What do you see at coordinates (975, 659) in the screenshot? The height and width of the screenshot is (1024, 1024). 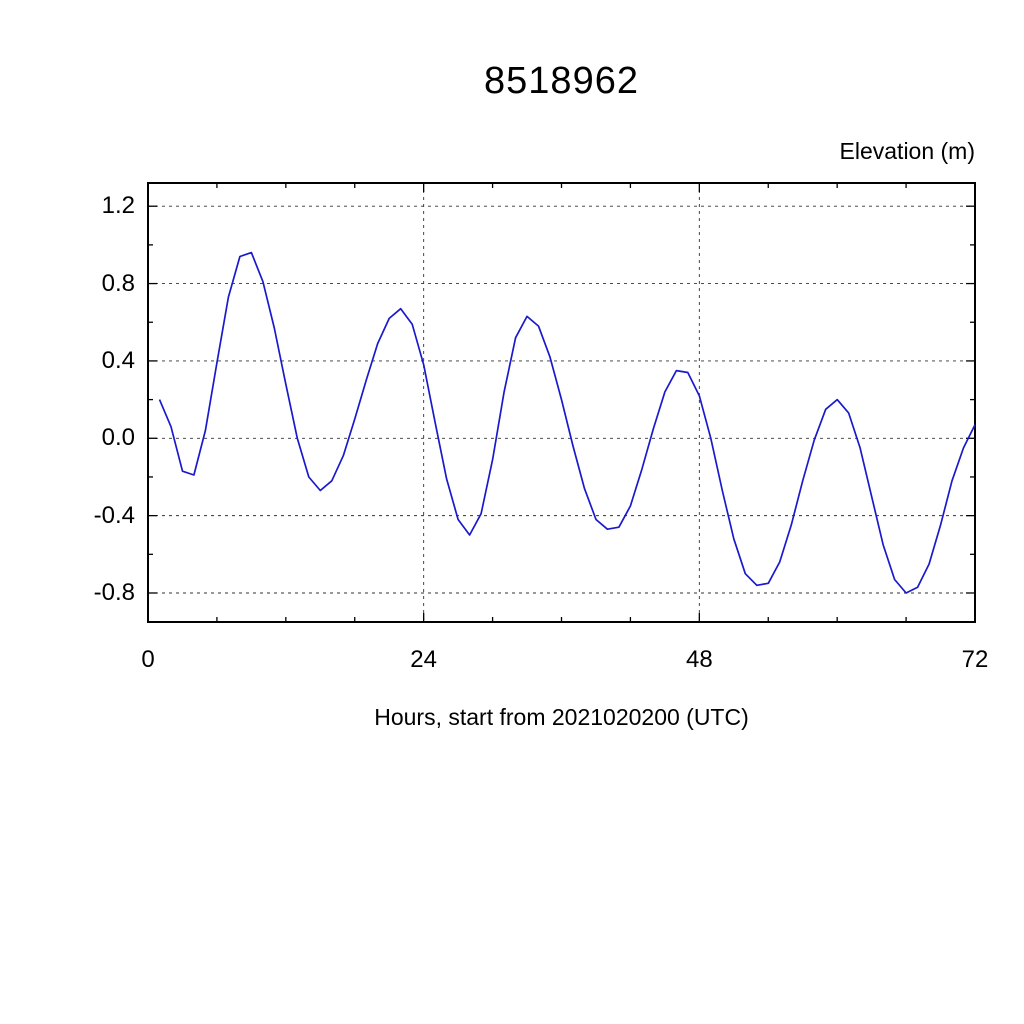 I see `x-tick-label: 72` at bounding box center [975, 659].